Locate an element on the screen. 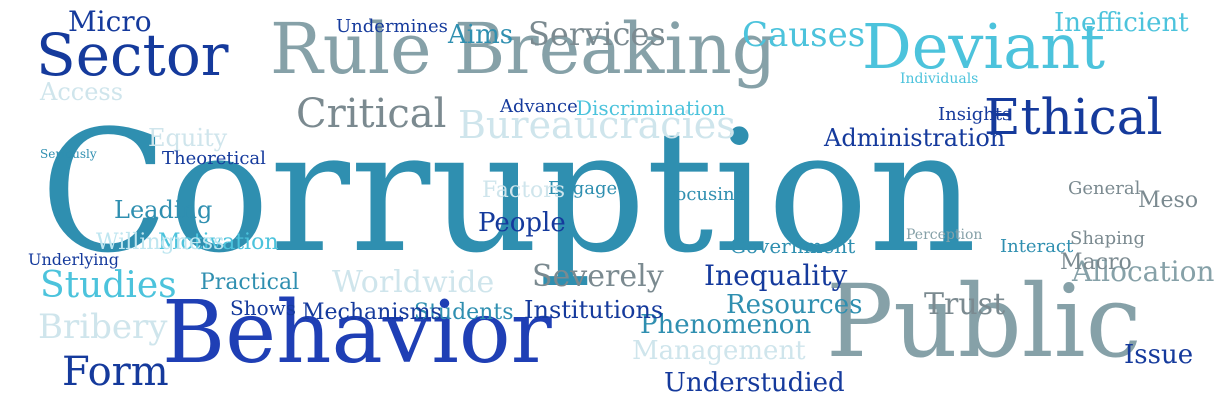 Image resolution: width=1224 pixels, height=408 pixels. word: Willingness is located at coordinates (160, 242).